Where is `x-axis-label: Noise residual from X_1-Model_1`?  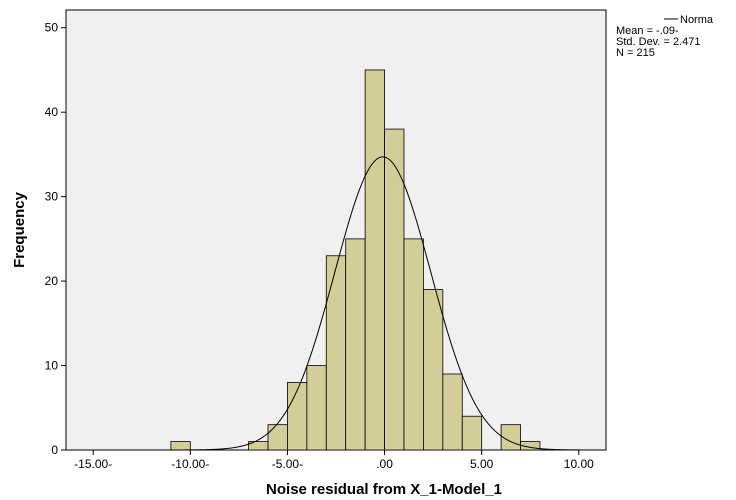 x-axis-label: Noise residual from X_1-Model_1 is located at coordinates (384, 489).